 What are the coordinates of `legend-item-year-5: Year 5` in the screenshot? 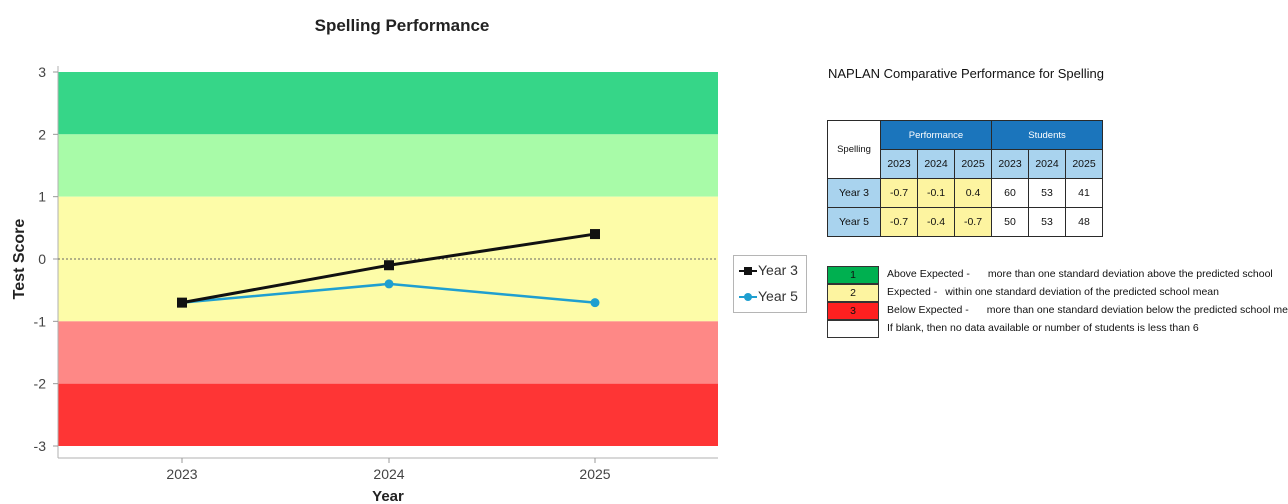 It's located at (768, 296).